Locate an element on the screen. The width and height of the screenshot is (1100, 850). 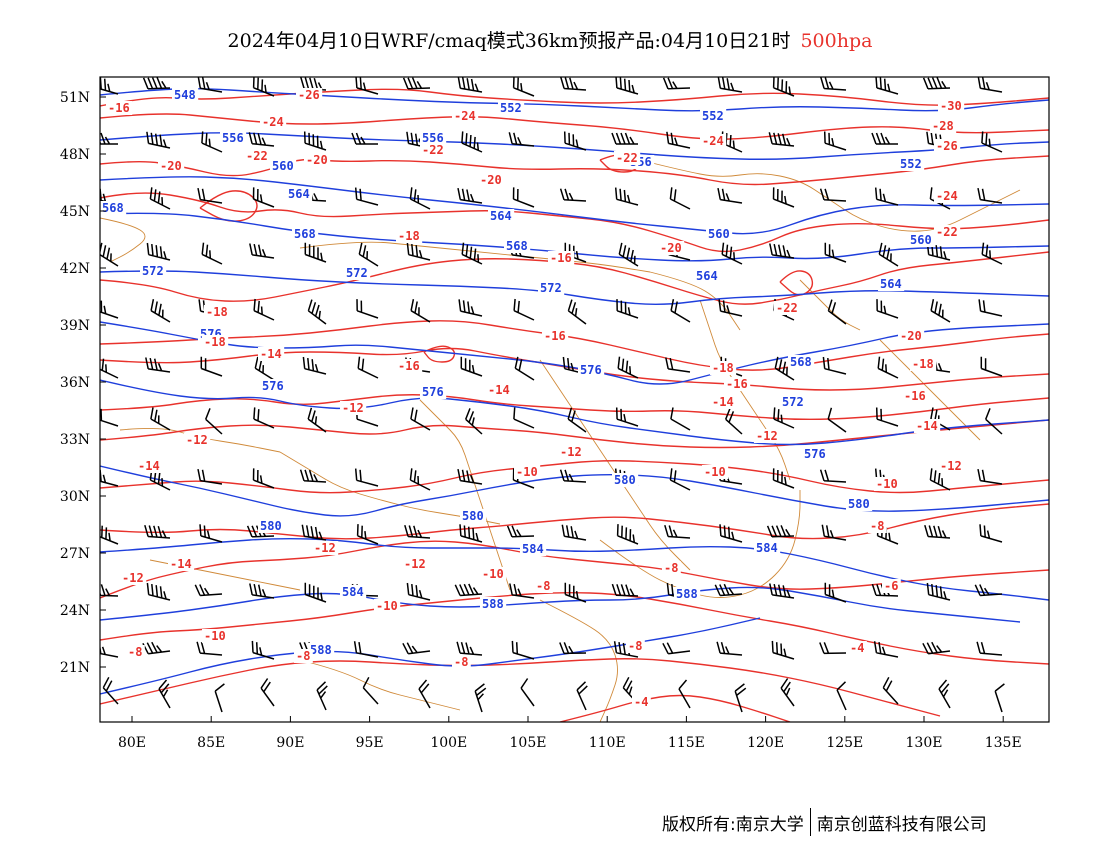
lat-label: 27N is located at coordinates (75, 554).